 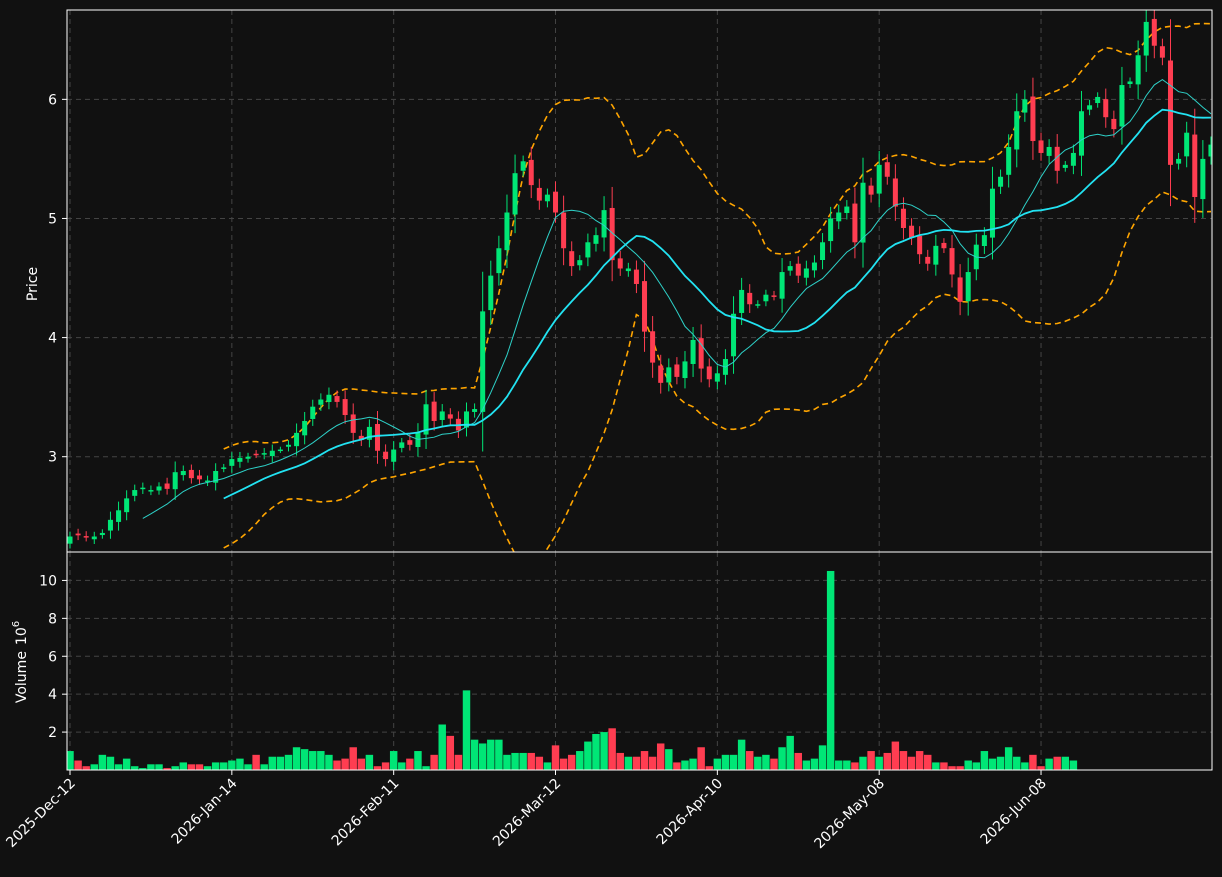 I want to click on axis-labels: Price Volume 106, so click(x=26, y=485).